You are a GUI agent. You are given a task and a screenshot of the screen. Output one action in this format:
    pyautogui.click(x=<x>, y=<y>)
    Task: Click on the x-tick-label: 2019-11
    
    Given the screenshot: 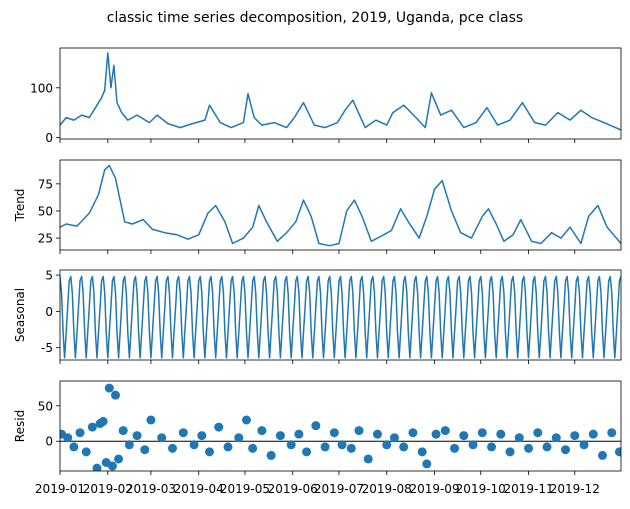 What is the action you would take?
    pyautogui.click(x=528, y=489)
    